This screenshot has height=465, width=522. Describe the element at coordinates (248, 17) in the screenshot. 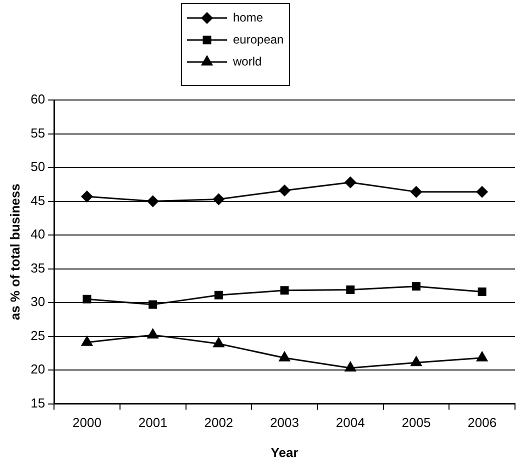

I see `legend-label: home` at that location.